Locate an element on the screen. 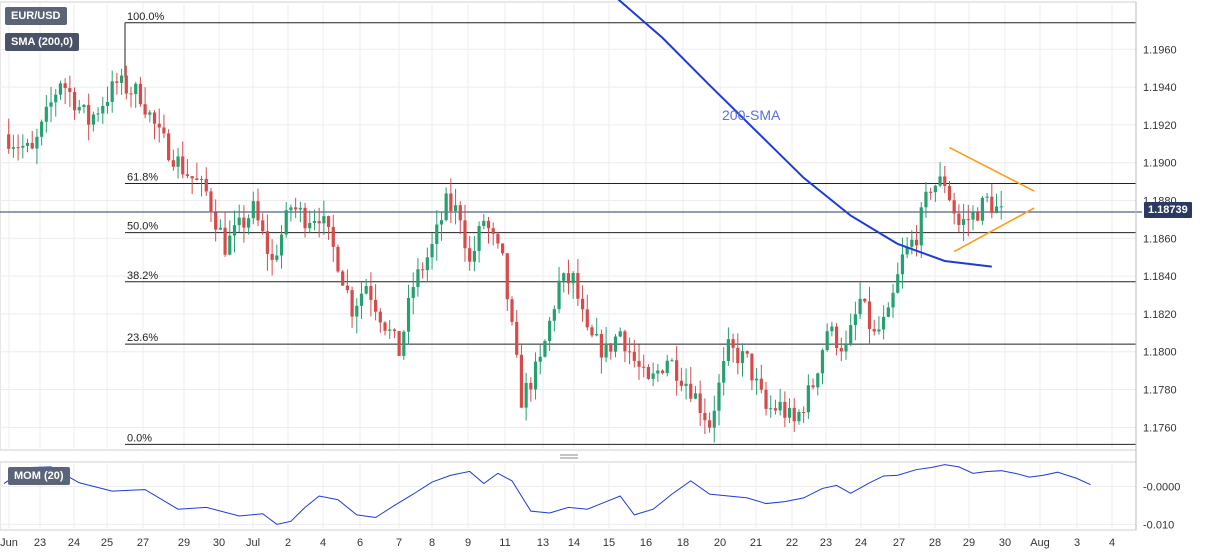  x-tick-label: 20 is located at coordinates (720, 543).